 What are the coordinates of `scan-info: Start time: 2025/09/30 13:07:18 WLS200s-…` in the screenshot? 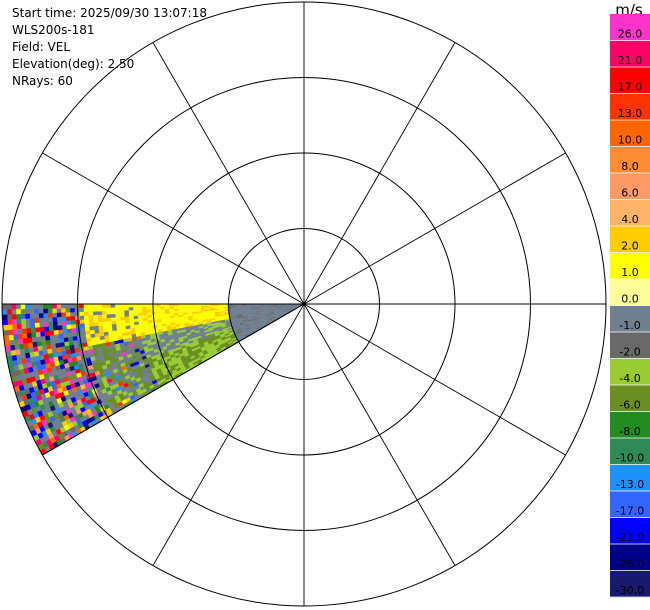 It's located at (109, 47).